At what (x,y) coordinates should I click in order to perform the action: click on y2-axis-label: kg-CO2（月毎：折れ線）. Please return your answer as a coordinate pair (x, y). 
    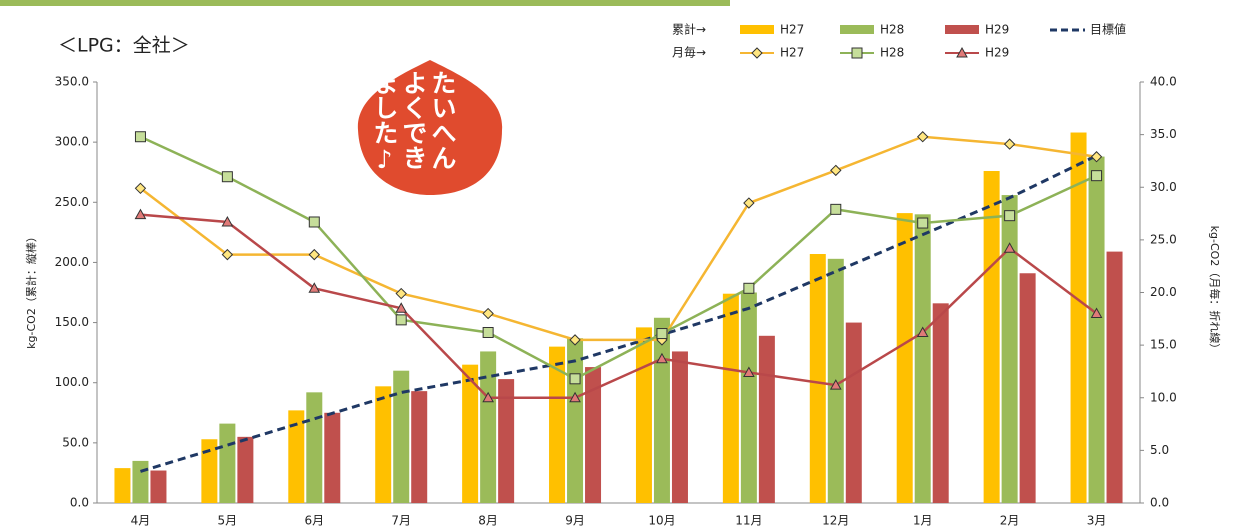
    Looking at the image, I should click on (1215, 290).